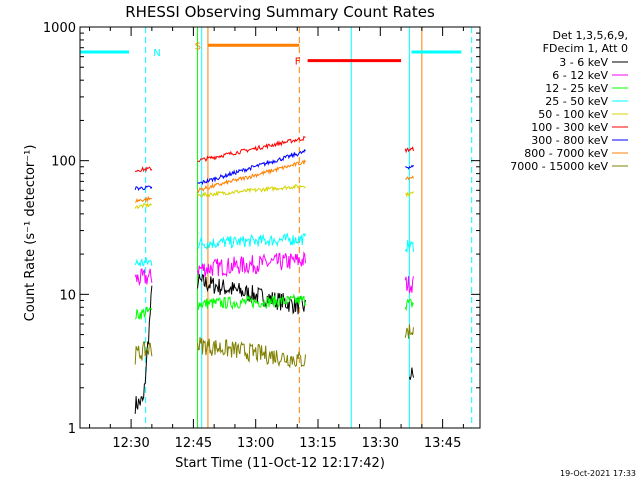  Describe the element at coordinates (30, 233) in the screenshot. I see `y-axis-label: Count Rate (s⁻¹ detector⁻¹)` at that location.